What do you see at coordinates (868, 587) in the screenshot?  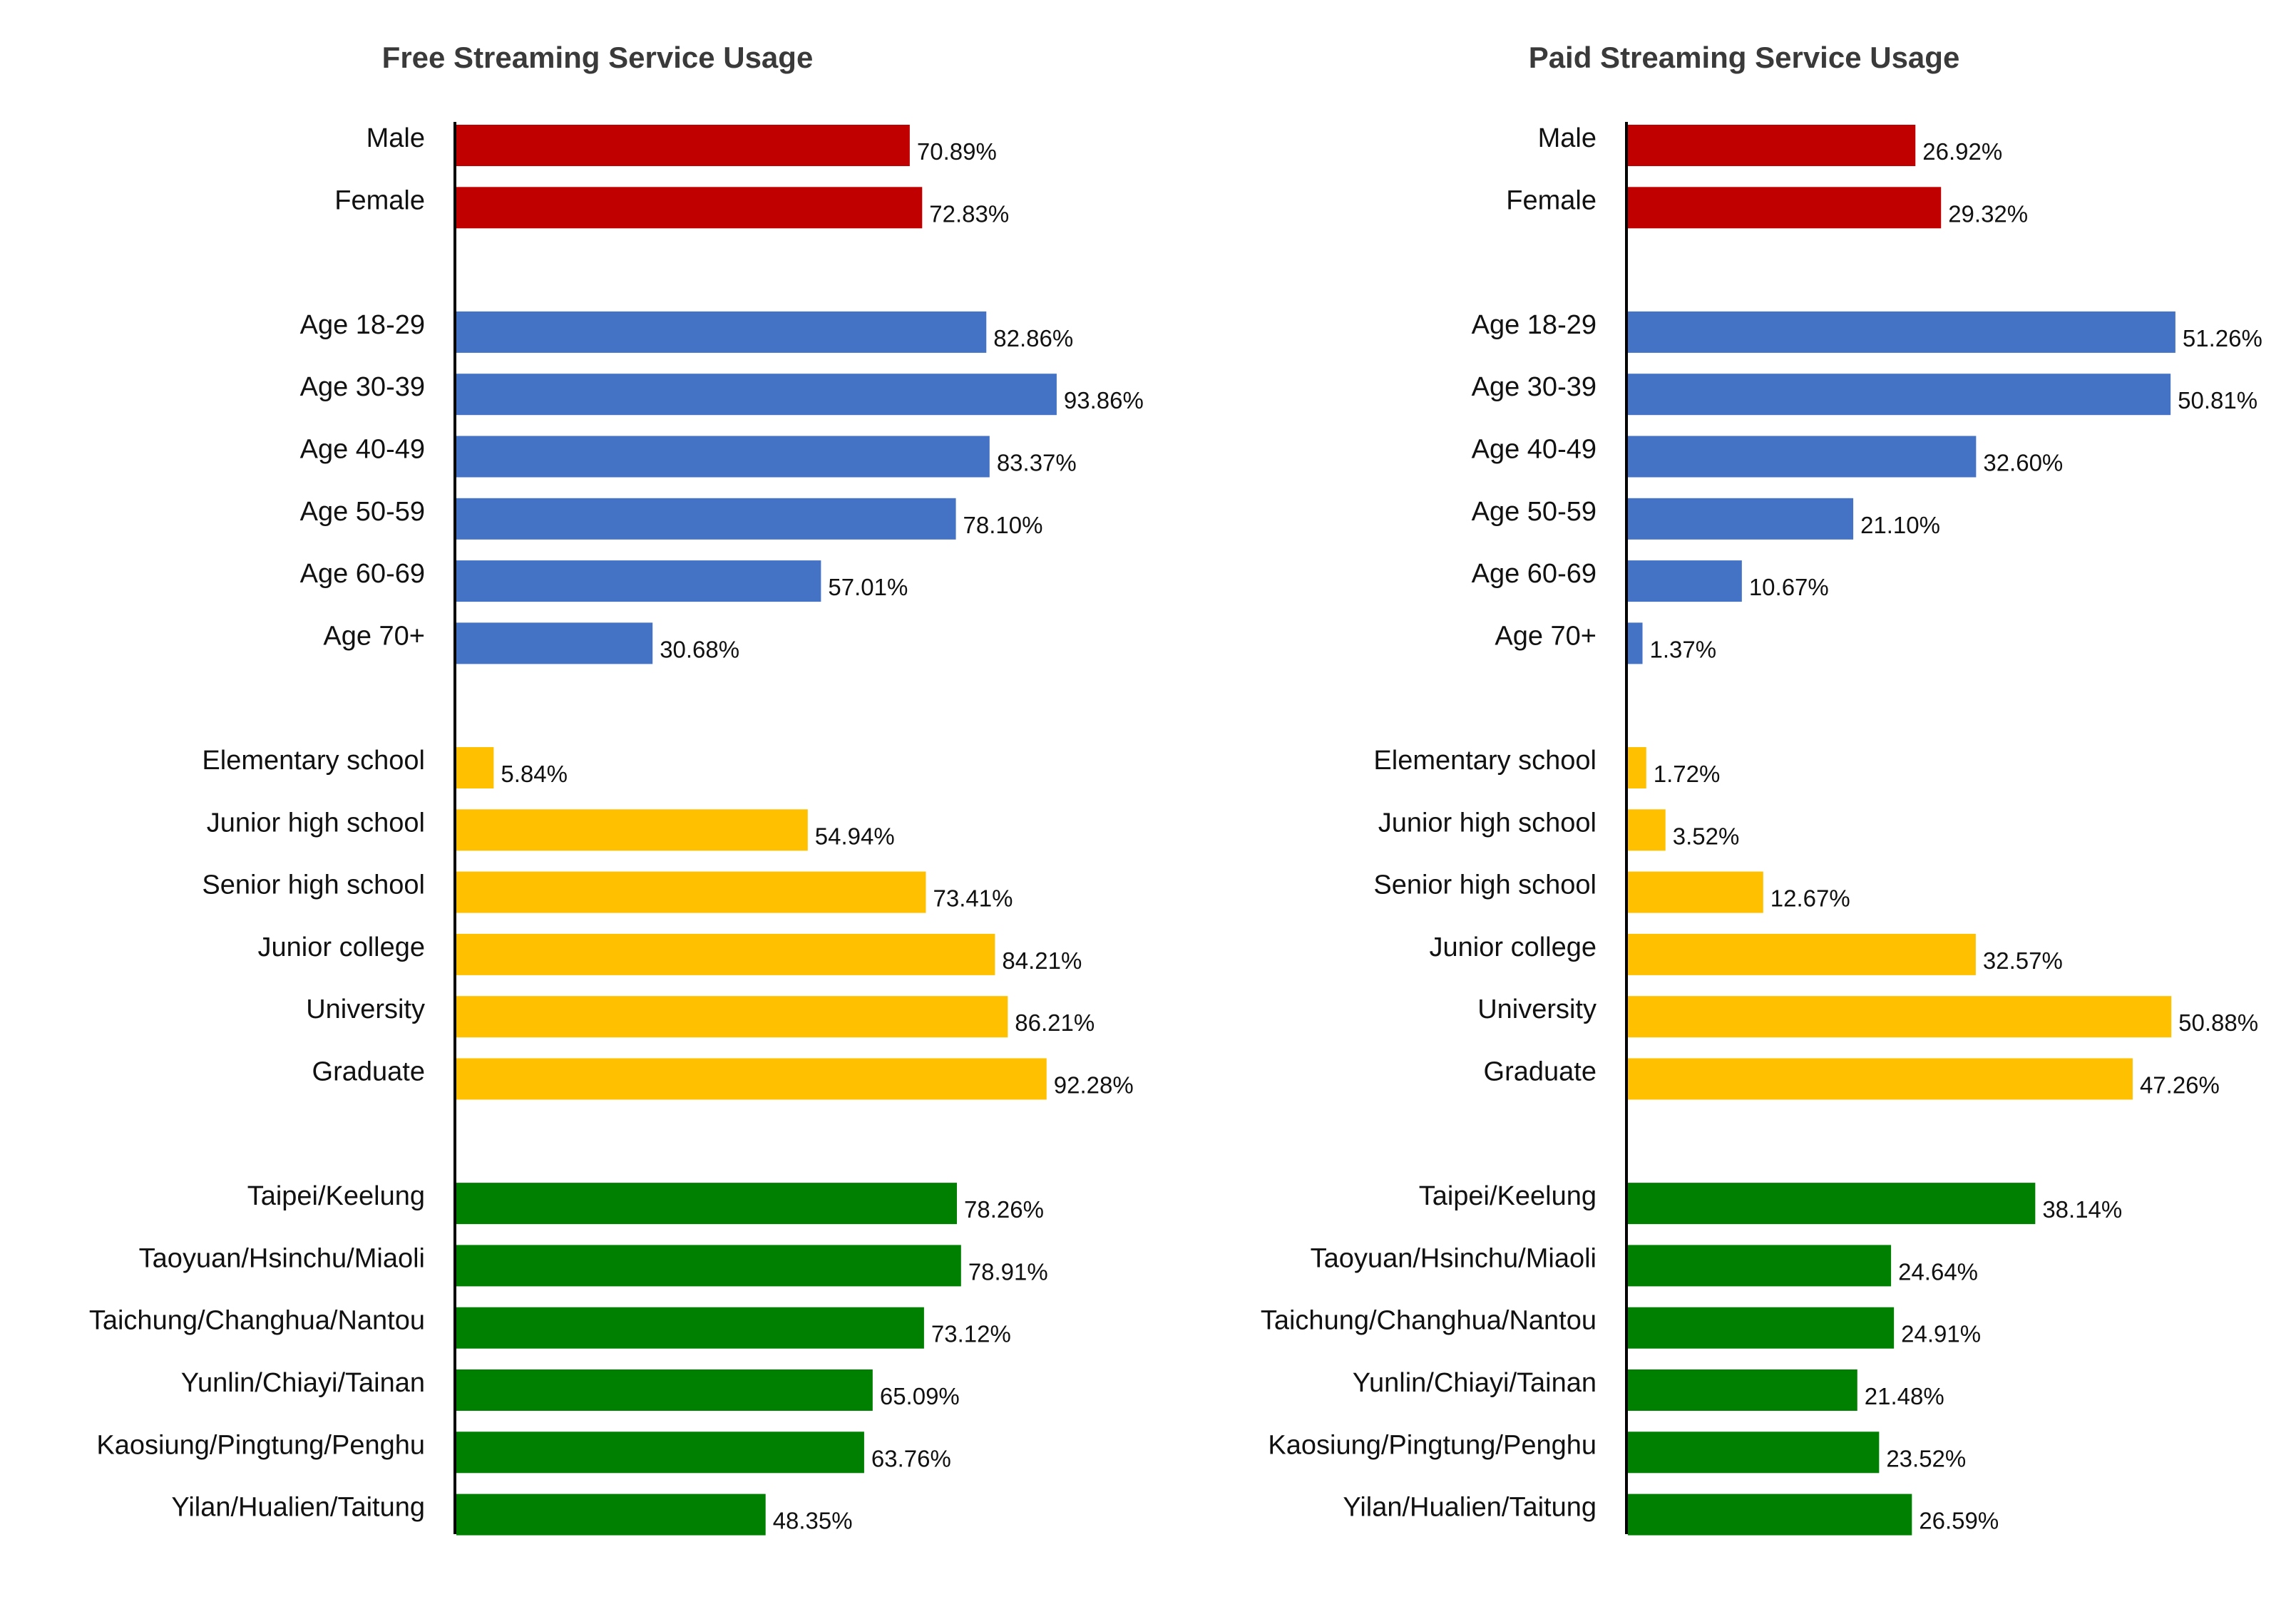 I see `free-value-label-age-60-69: 57.01%` at bounding box center [868, 587].